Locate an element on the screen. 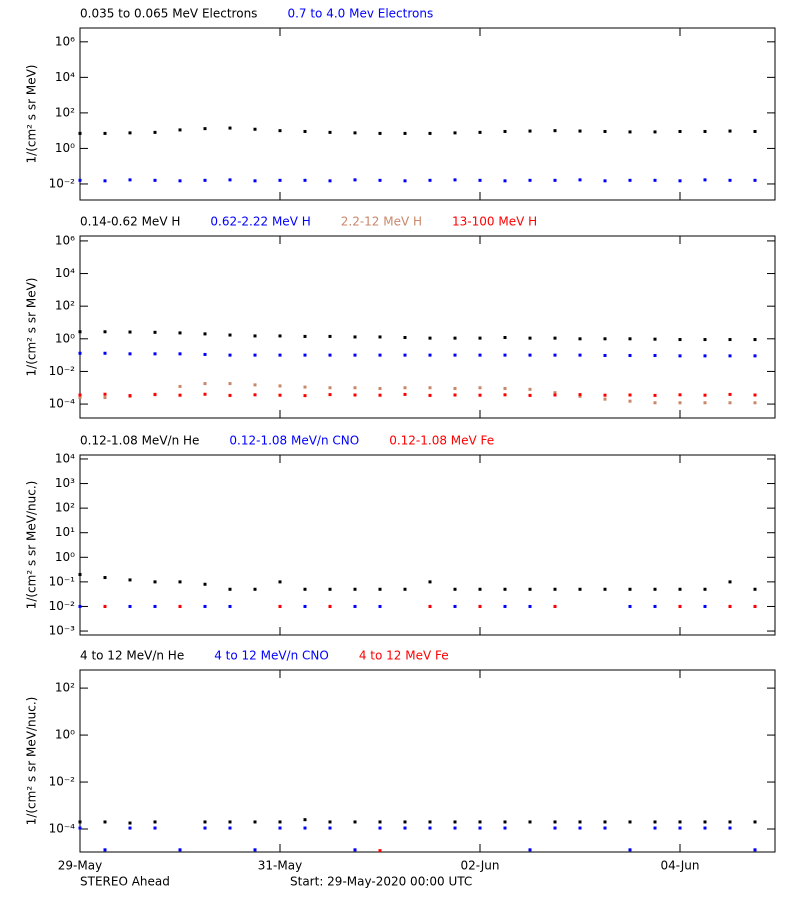 The height and width of the screenshot is (900, 800). x-tick-label: 29-May is located at coordinates (80, 866).